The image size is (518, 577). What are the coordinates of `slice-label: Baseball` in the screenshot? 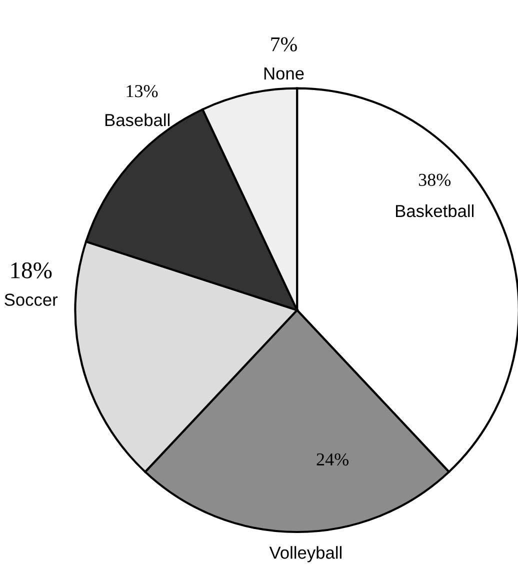 It's located at (137, 119).